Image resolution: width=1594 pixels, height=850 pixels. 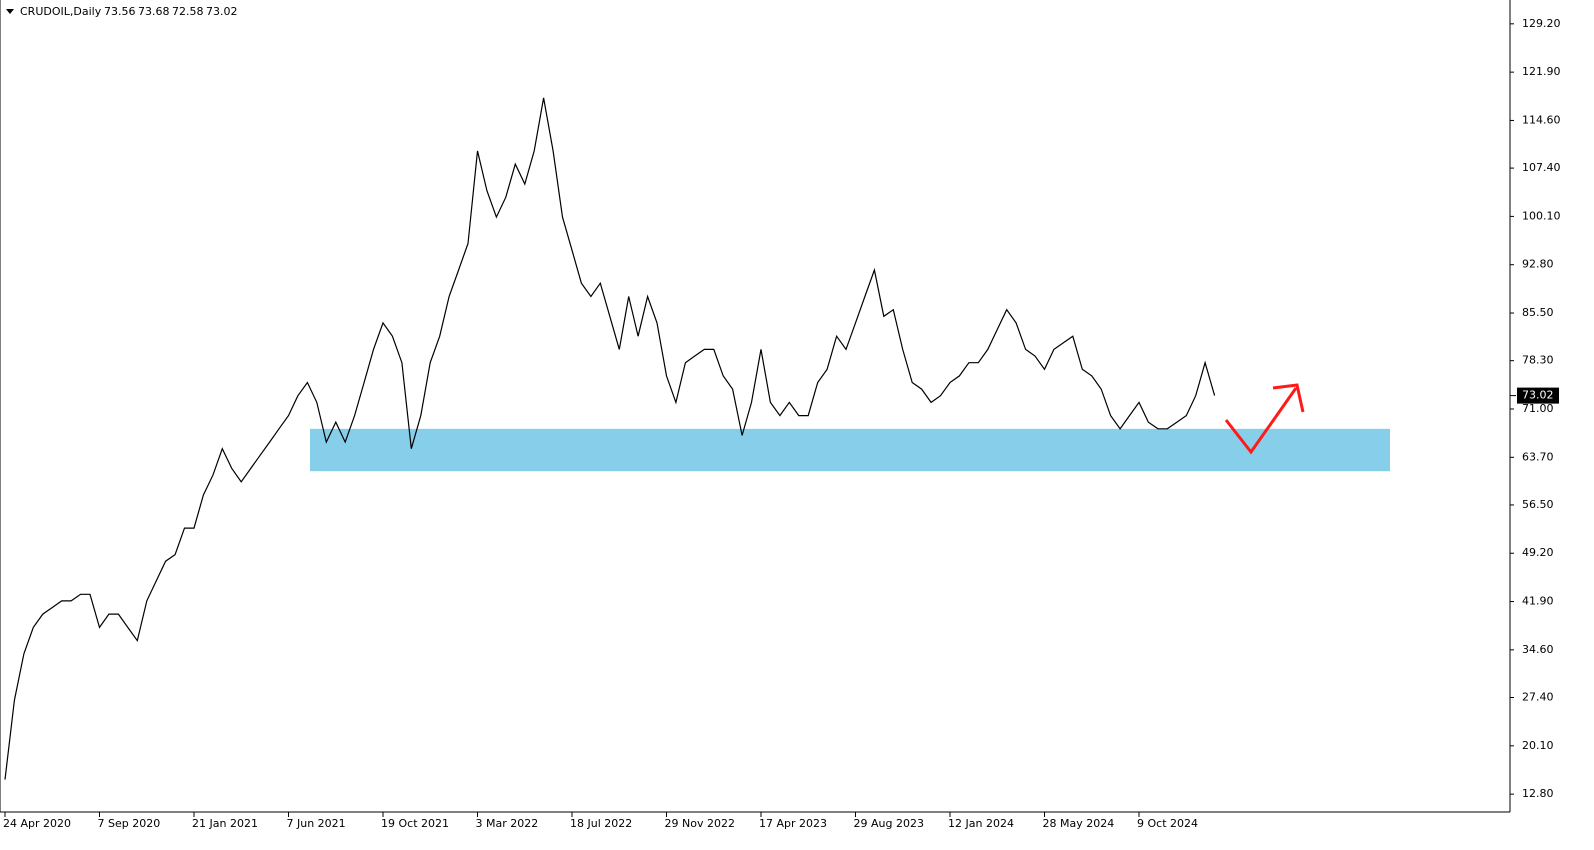 I want to click on y-tick-label: 12.80, so click(x=1538, y=793).